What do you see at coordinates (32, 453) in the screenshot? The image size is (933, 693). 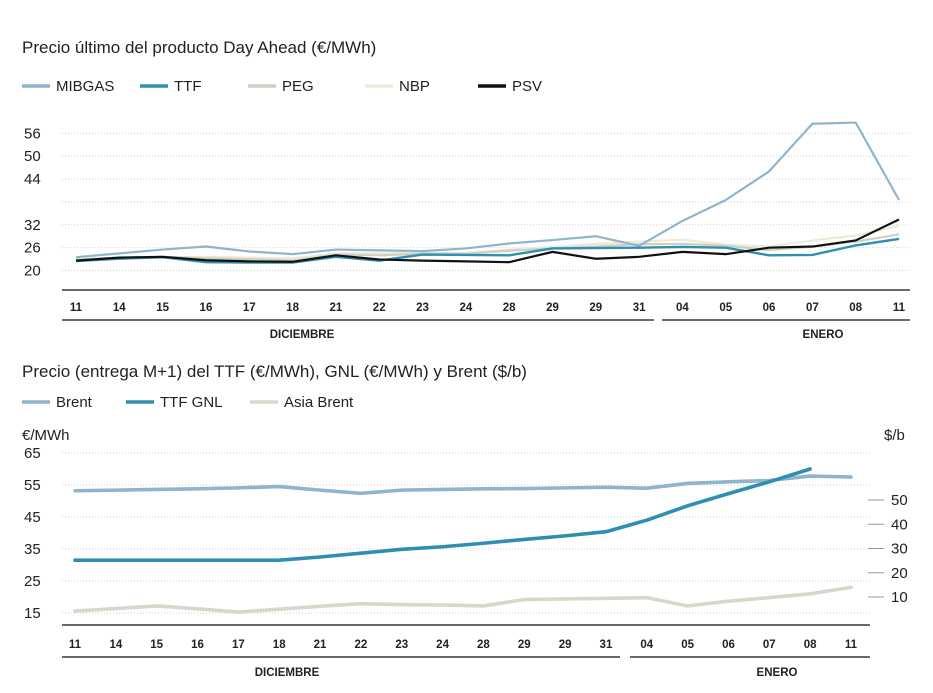 I see `y-tick-label-left: 65` at bounding box center [32, 453].